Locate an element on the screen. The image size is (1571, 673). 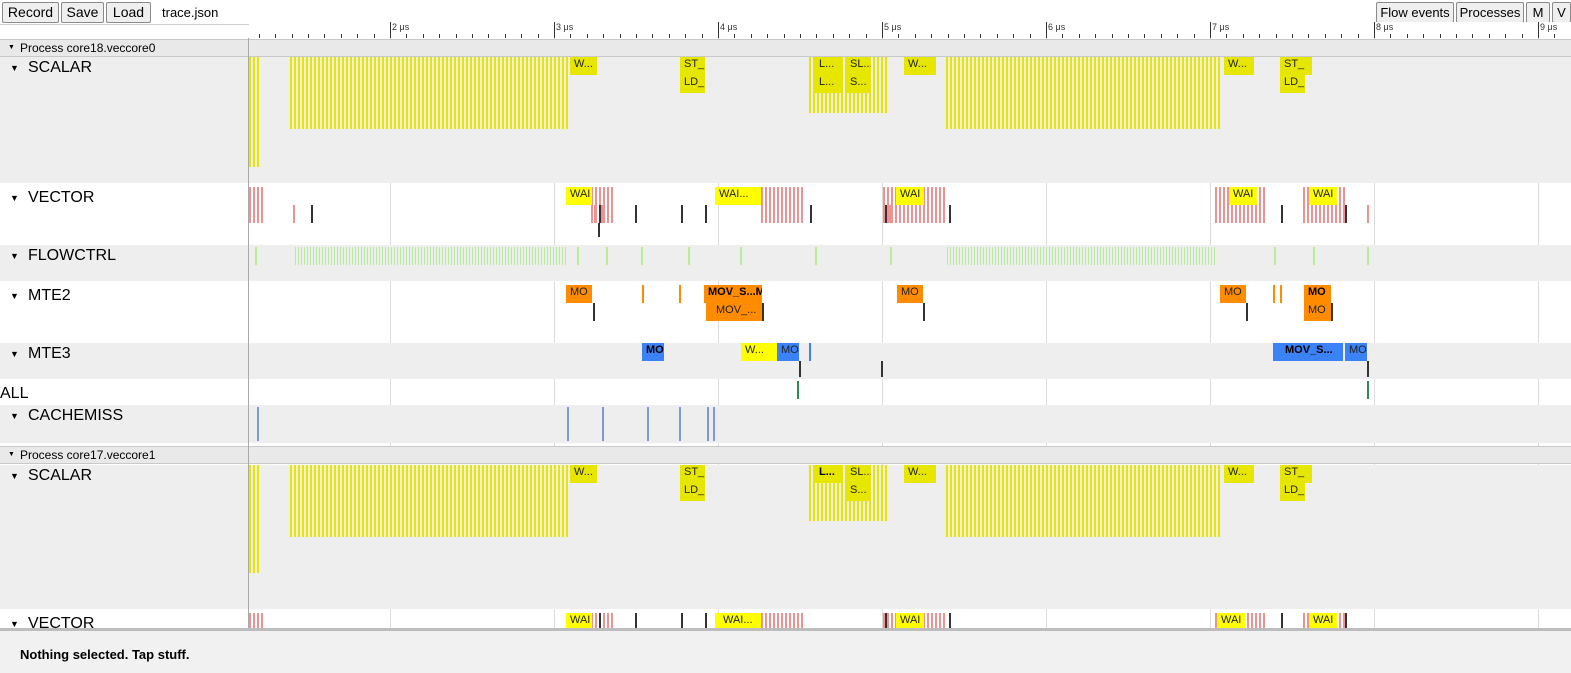
lane-flowctrl is located at coordinates (910, 263).